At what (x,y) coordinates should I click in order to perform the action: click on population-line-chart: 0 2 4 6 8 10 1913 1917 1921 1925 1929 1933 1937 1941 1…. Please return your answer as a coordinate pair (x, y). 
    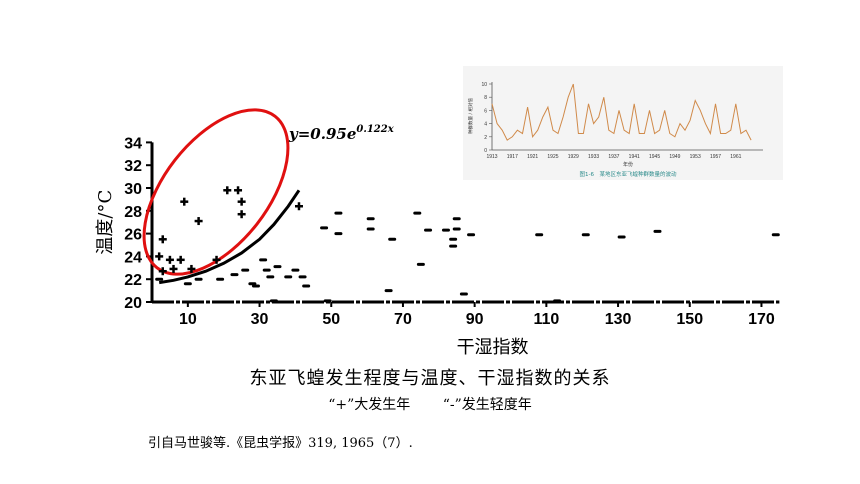
    Looking at the image, I should click on (615, 130).